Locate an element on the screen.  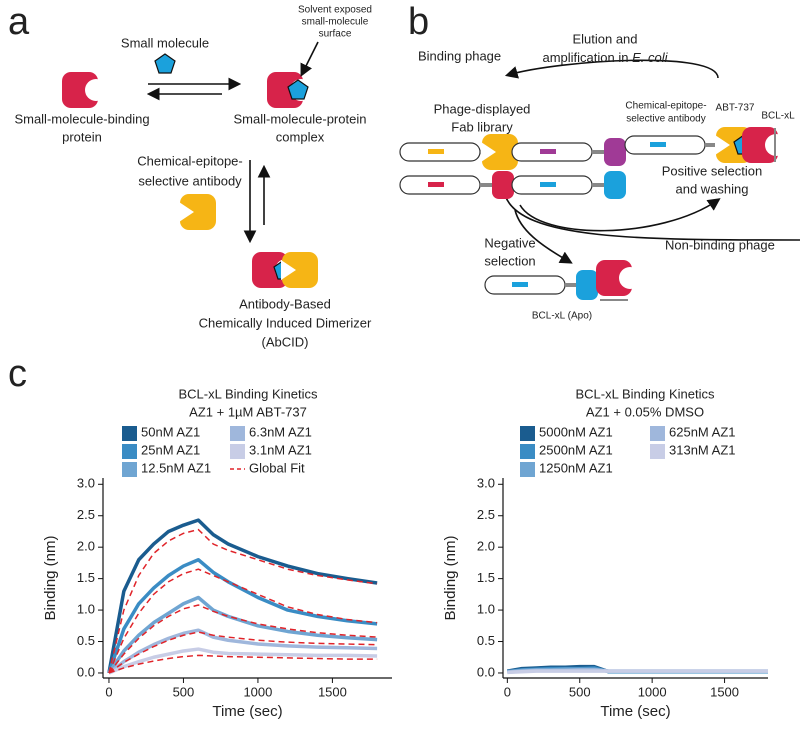
legend-label: Global Fit is located at coordinates (277, 467).